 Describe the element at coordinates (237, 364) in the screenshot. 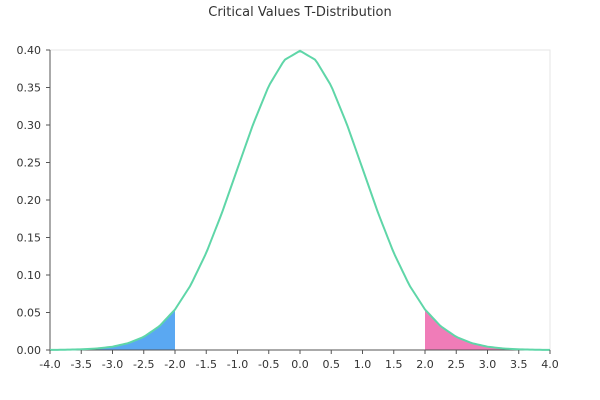

I see `x-tick-label: -1.0` at that location.